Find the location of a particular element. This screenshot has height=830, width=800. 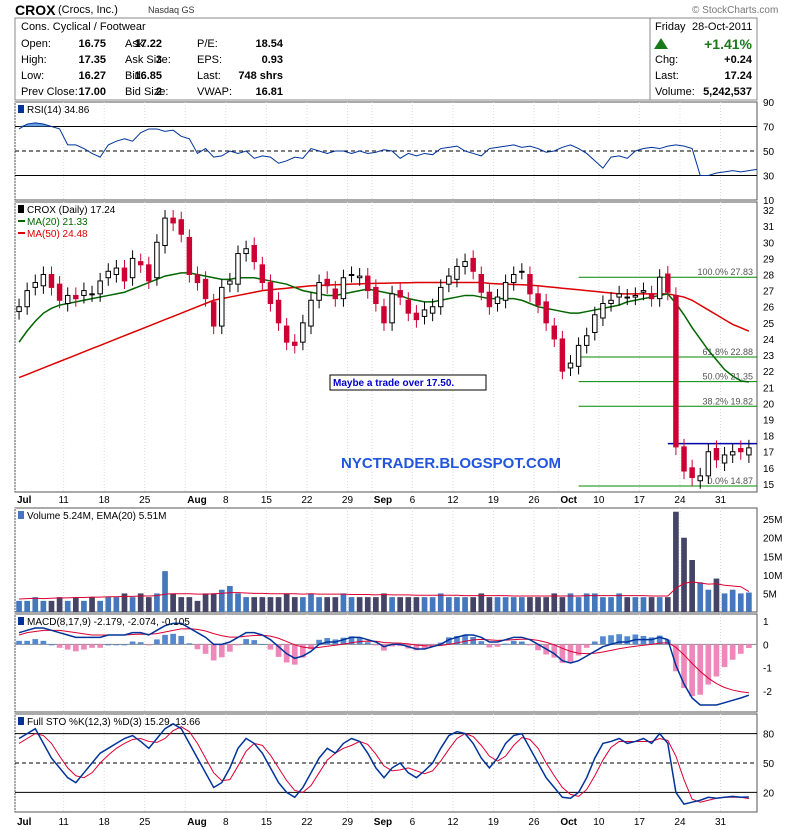

price-tick-label: 18 is located at coordinates (769, 437).